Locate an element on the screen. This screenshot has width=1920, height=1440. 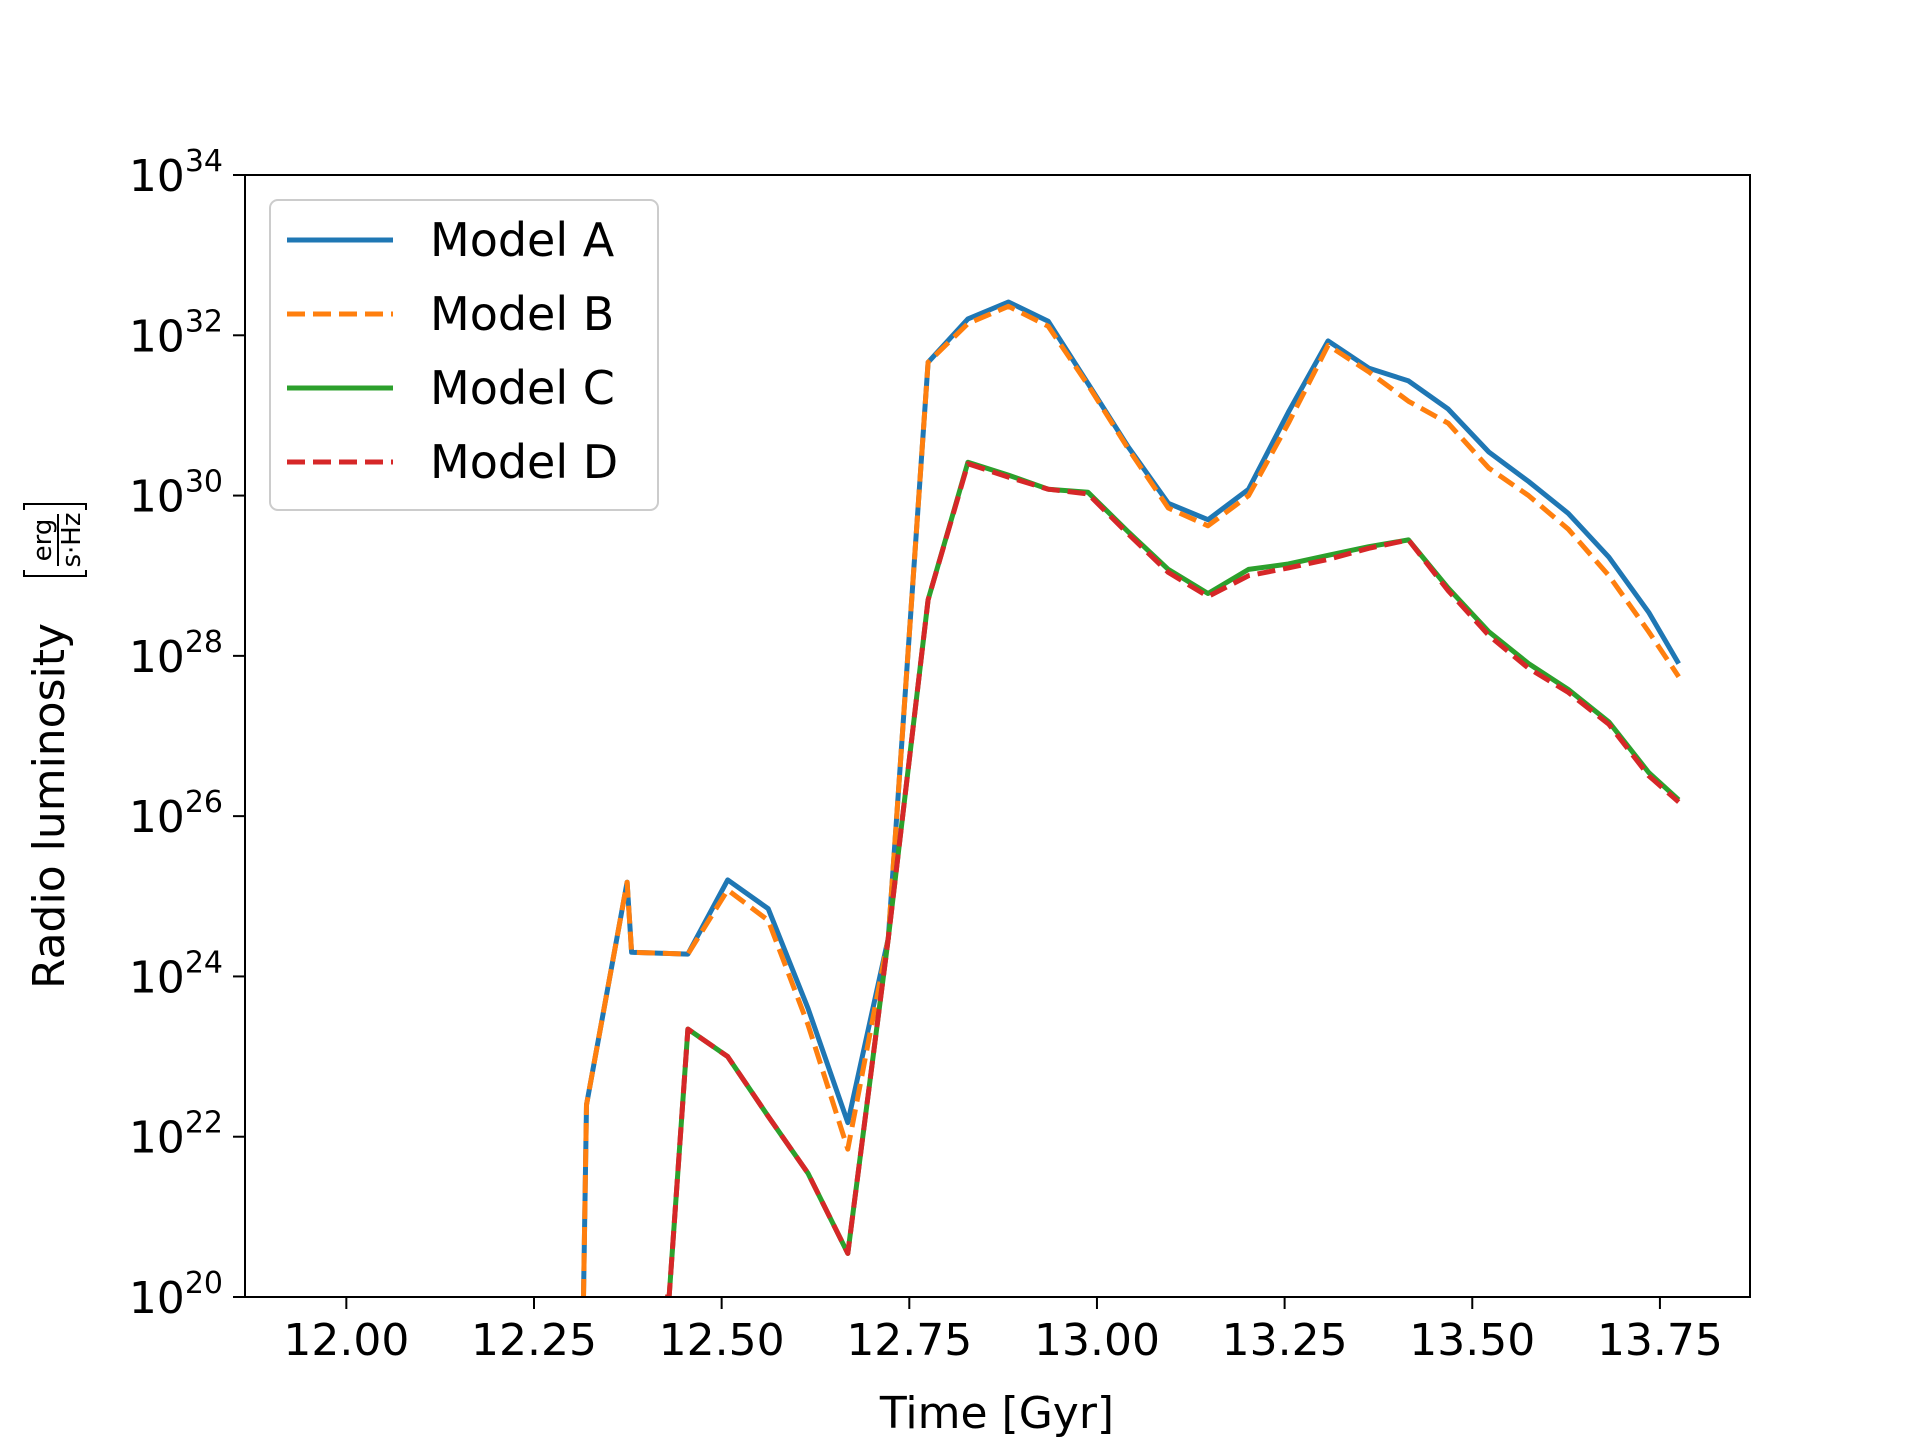
y-tick-label: 1022 is located at coordinates (176, 1135).